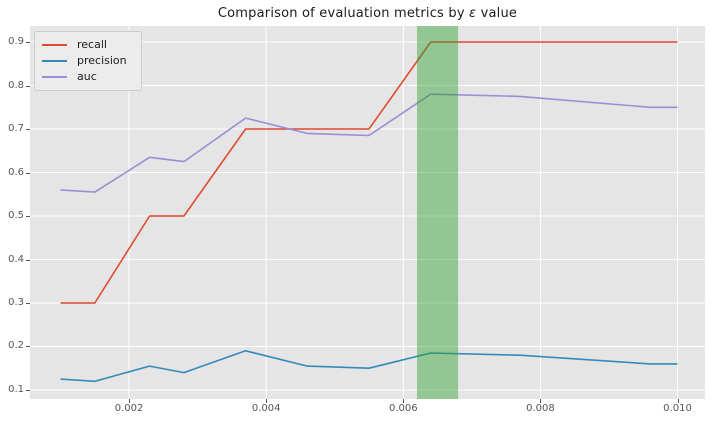 The image size is (712, 424). What do you see at coordinates (92, 44) in the screenshot?
I see `legend-label-recall: recall` at bounding box center [92, 44].